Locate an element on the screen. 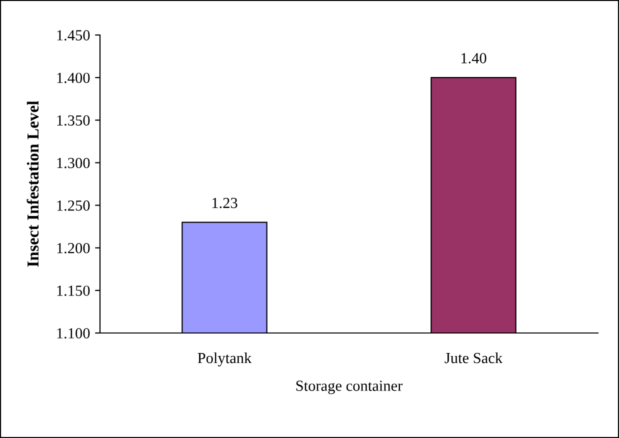 The width and height of the screenshot is (619, 438). y-tick-label: 1.450 is located at coordinates (73, 35).